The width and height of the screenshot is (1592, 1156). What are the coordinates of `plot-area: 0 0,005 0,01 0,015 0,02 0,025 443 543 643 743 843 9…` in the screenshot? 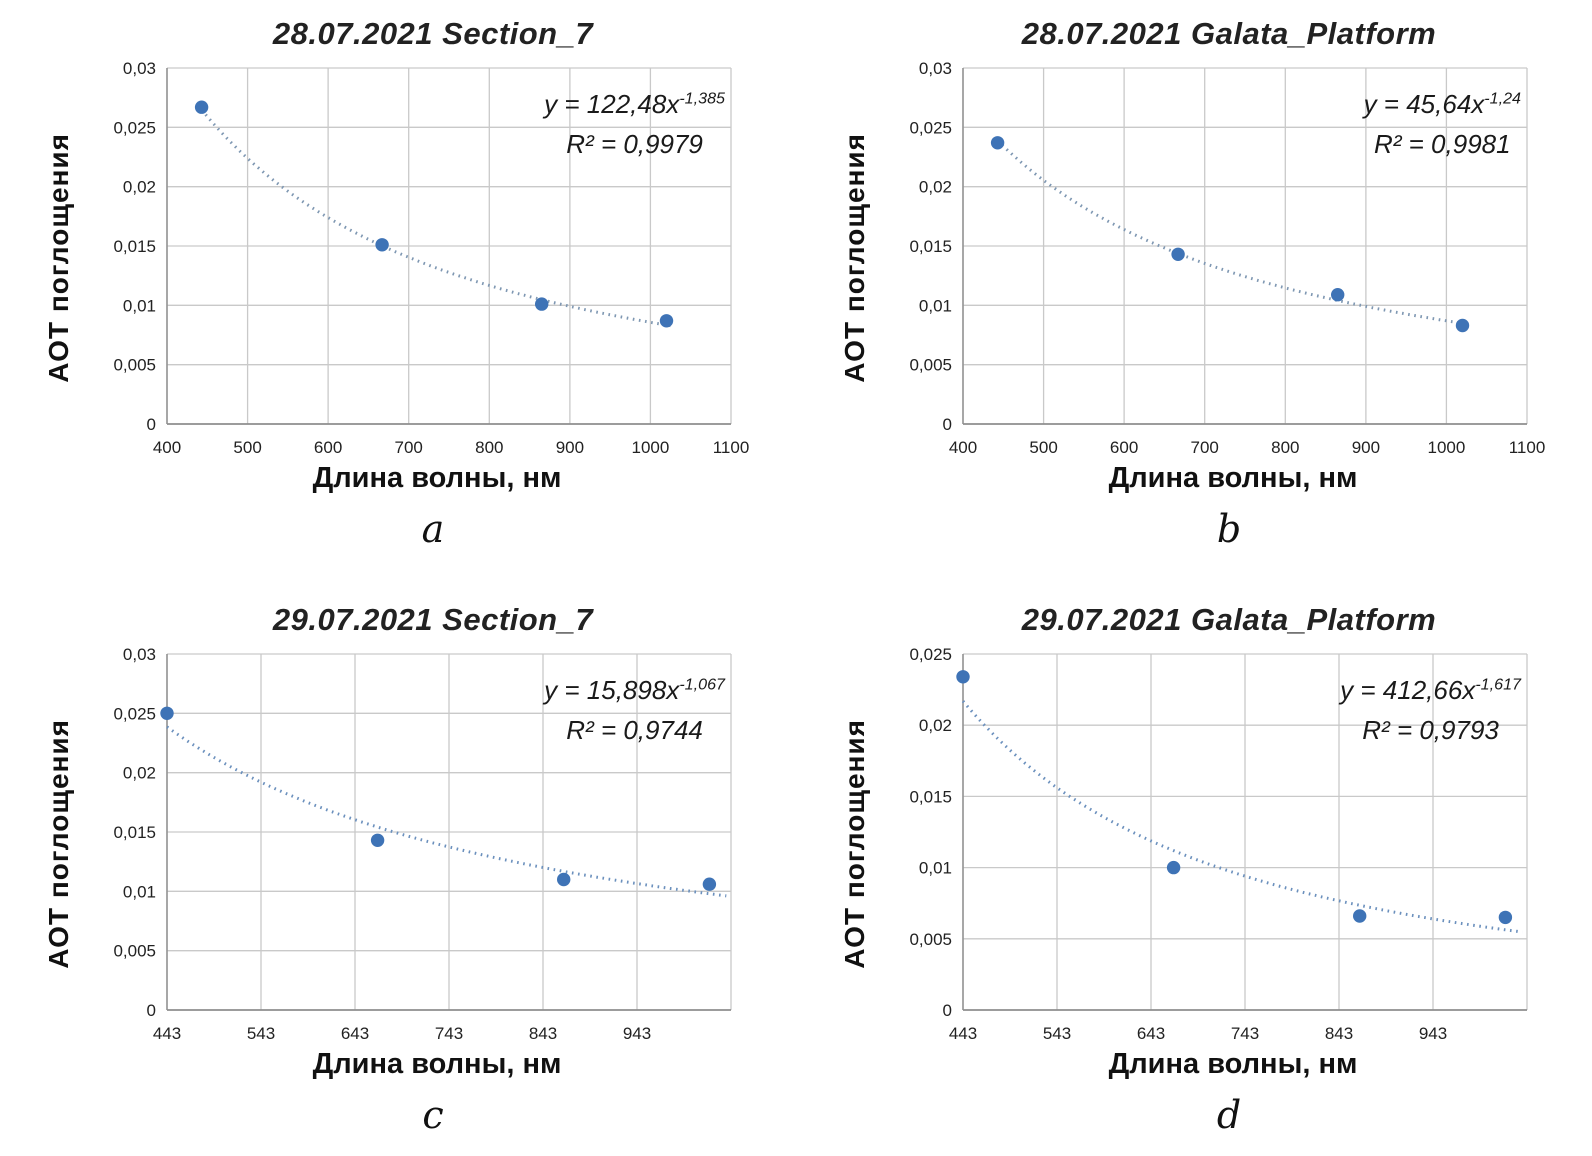 It's located at (1218, 844).